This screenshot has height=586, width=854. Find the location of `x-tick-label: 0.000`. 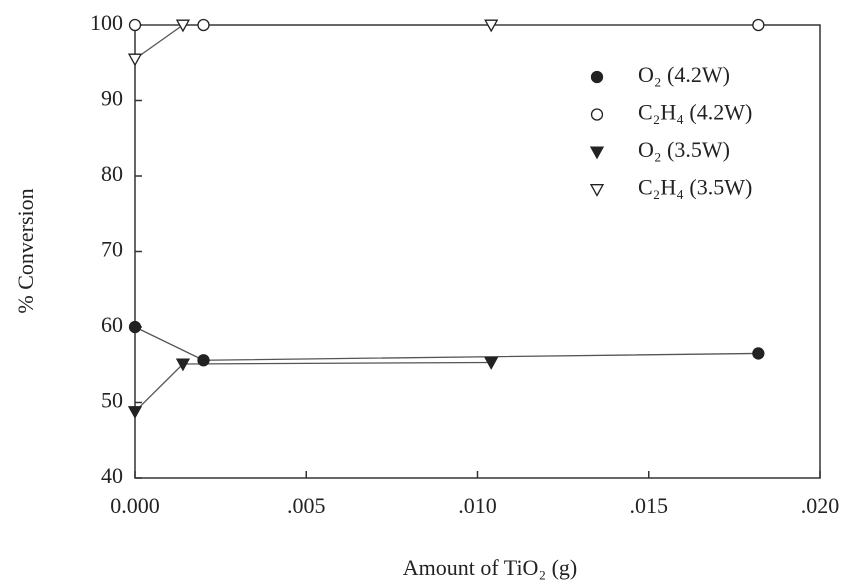

x-tick-label: 0.000 is located at coordinates (135, 505).